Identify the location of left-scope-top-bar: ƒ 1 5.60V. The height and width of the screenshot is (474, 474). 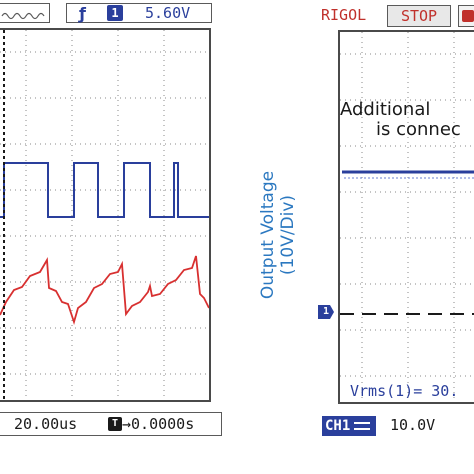
(111, 14).